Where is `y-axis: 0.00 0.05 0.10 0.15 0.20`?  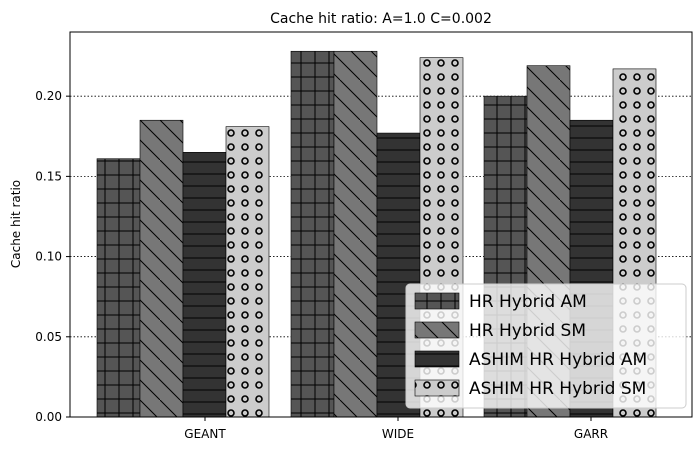
y-axis: 0.00 0.05 0.10 0.15 0.20 is located at coordinates (52, 256).